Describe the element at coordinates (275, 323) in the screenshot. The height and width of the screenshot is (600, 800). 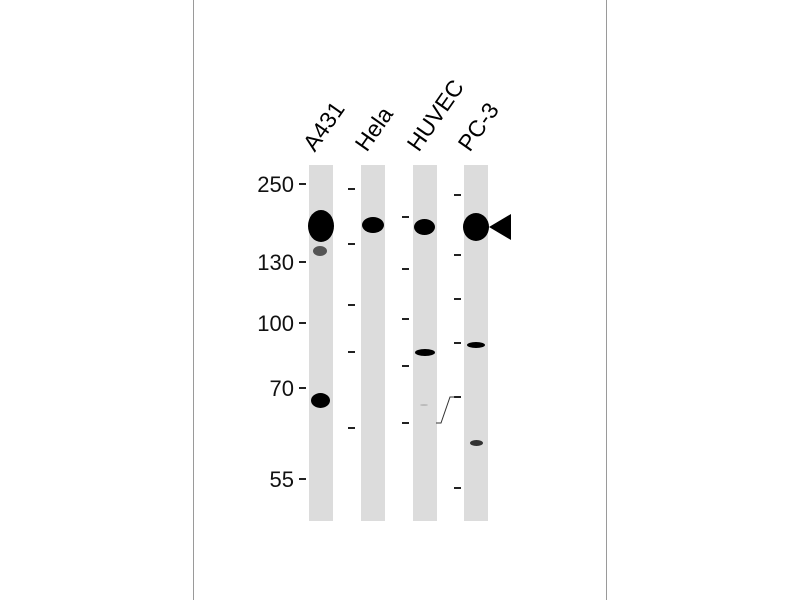
I see `marker-100: 100` at that location.